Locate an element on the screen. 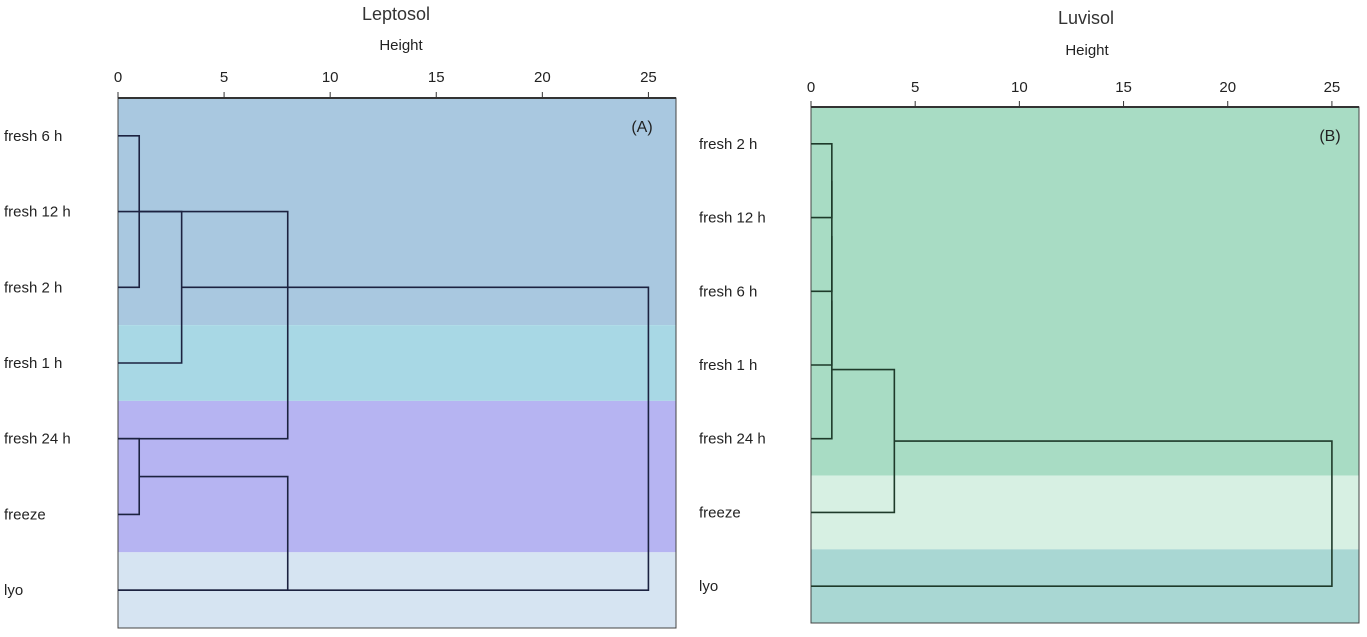 This screenshot has height=637, width=1367. luvisol-leaf-label: fresh 12 h is located at coordinates (732, 218).